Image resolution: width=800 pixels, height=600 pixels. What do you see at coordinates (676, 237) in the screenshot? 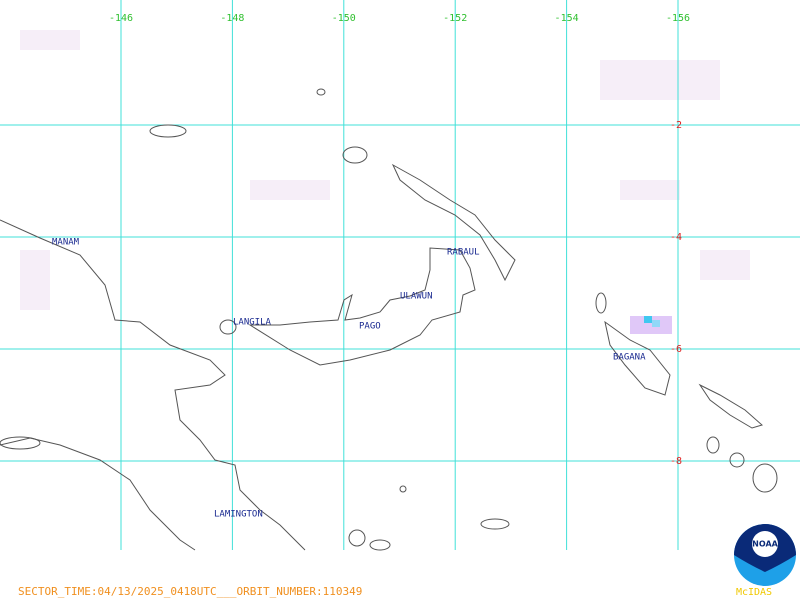
I see `latitude-label: -4` at bounding box center [676, 237].